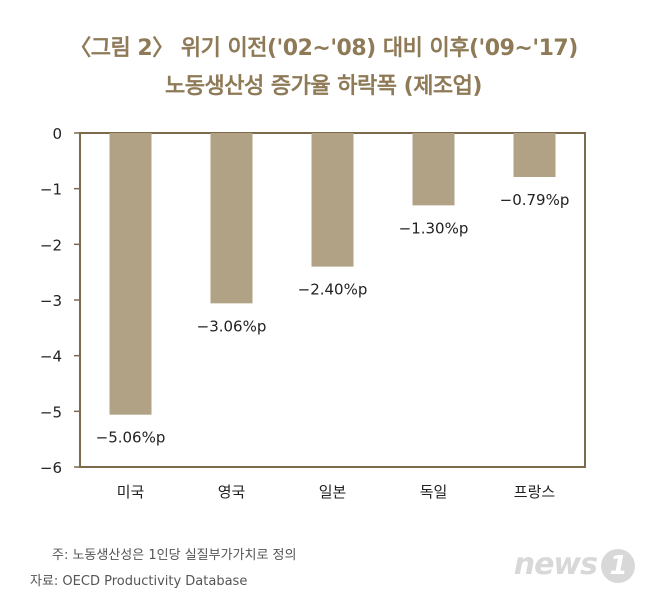 This screenshot has width=647, height=599. What do you see at coordinates (555, 564) in the screenshot?
I see `logo-text: news` at bounding box center [555, 564].